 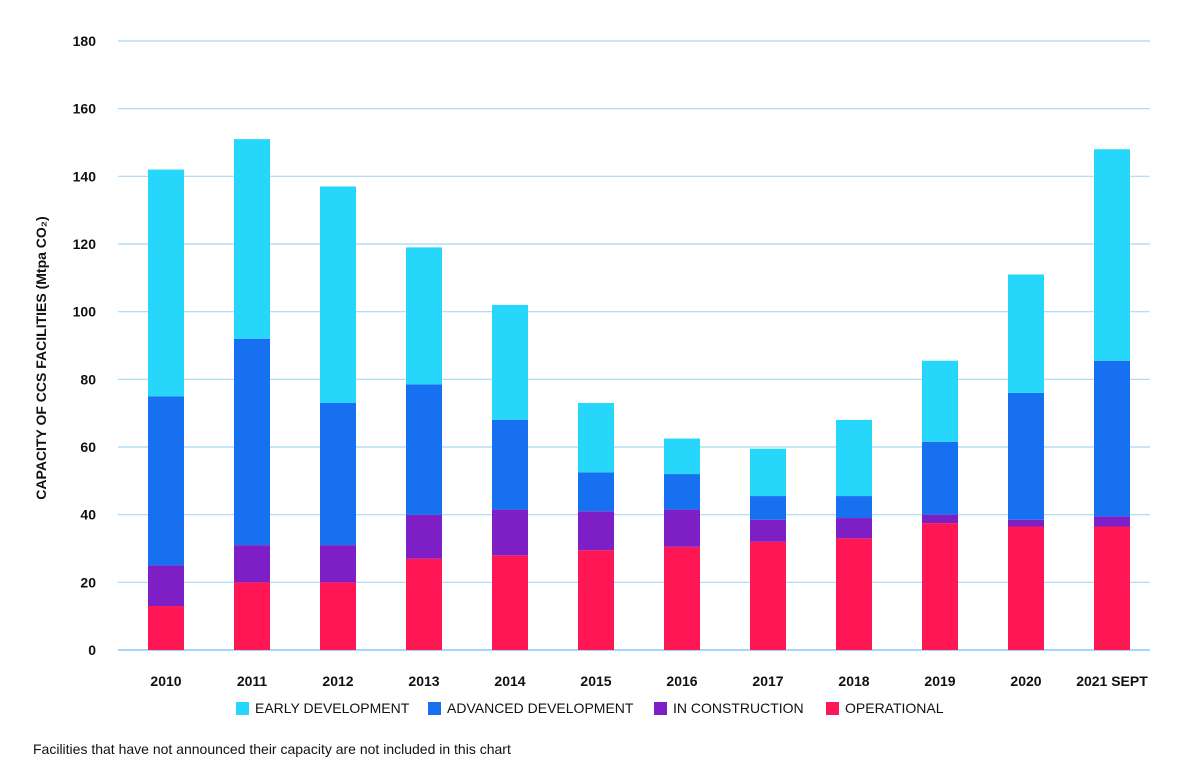 What do you see at coordinates (596, 531) in the screenshot?
I see `bar-in-construction-2015` at bounding box center [596, 531].